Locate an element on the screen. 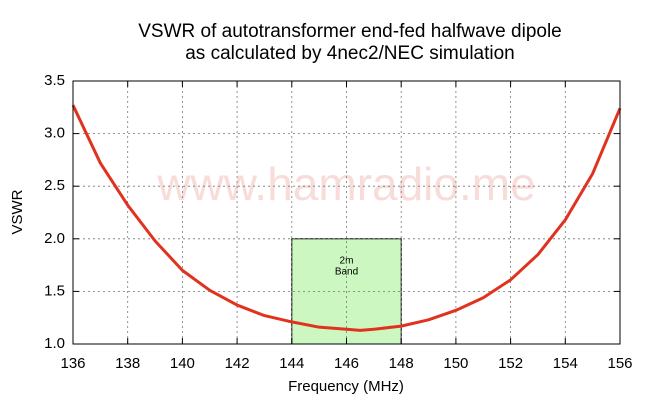 The image size is (650, 400). y-tick-label: 2.0 is located at coordinates (54, 238).